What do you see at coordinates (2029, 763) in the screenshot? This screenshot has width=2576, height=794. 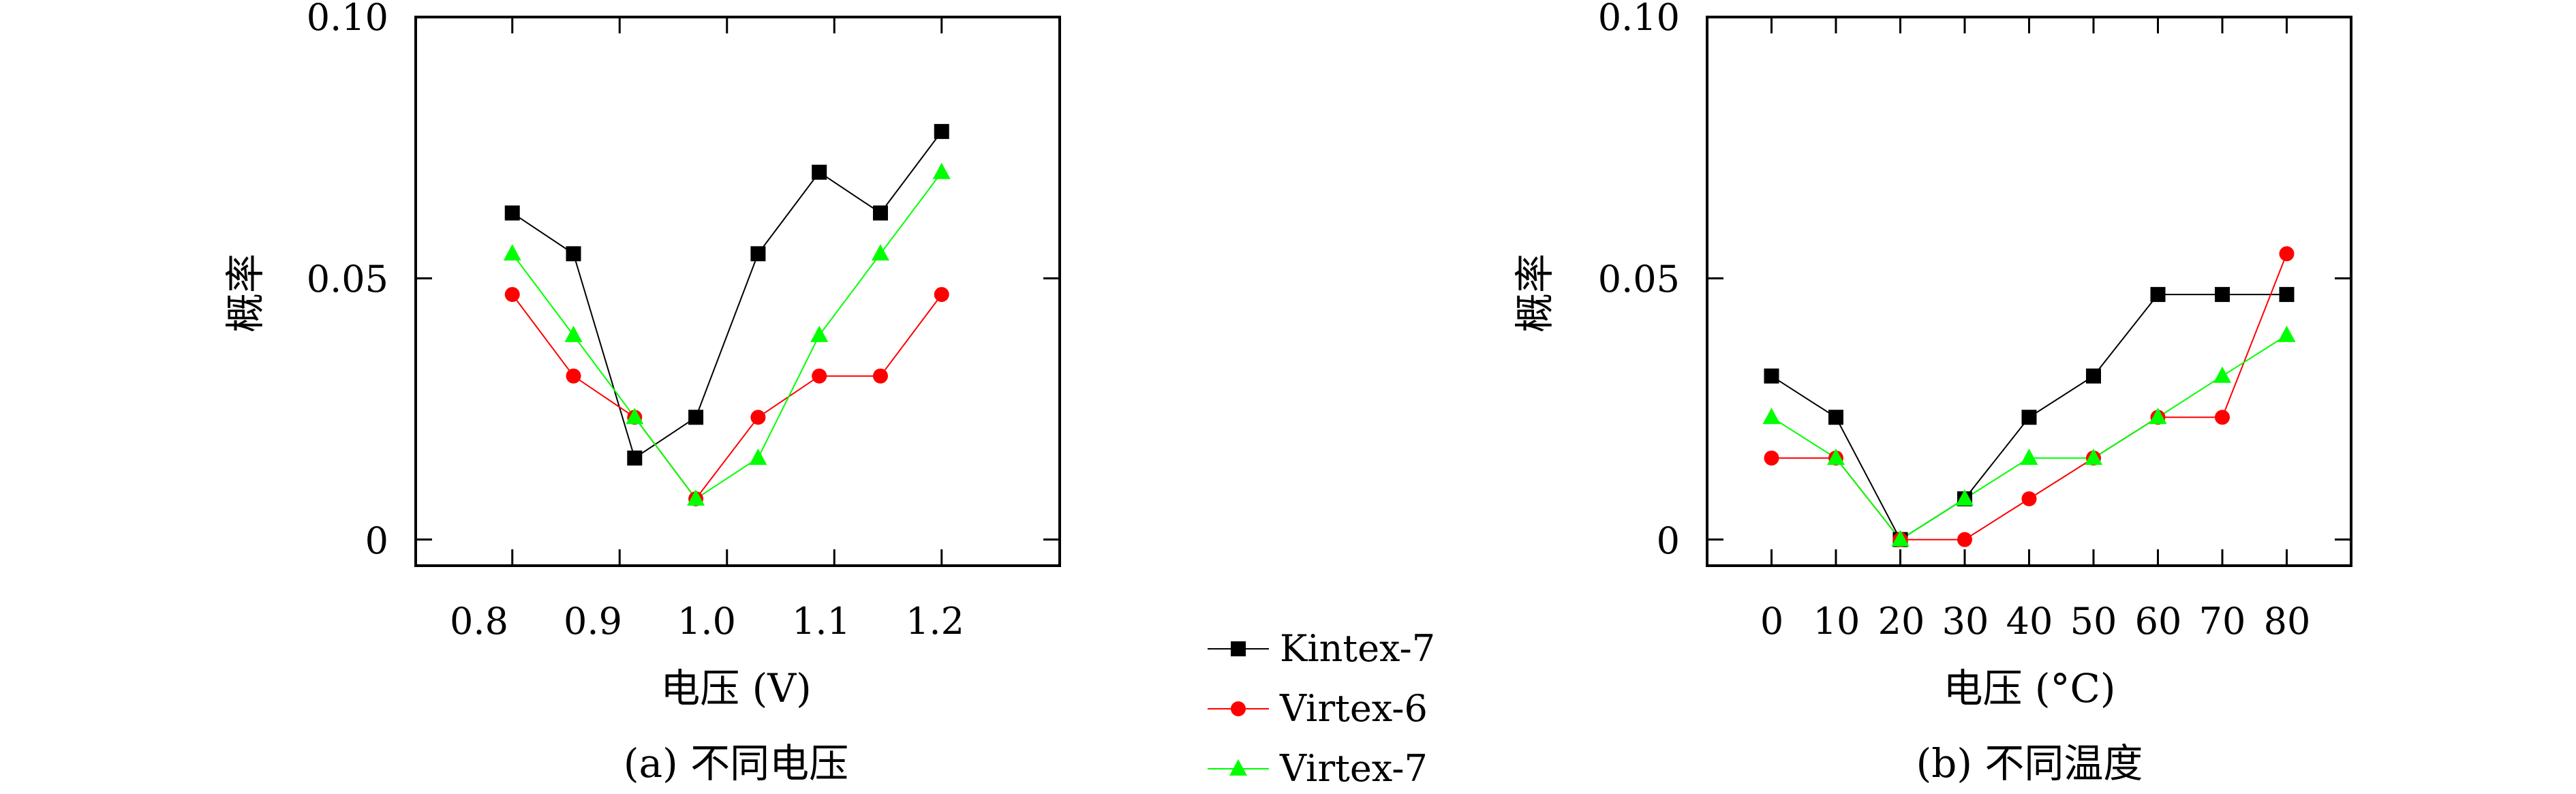 I see `panel-caption: (b) 不同温度` at bounding box center [2029, 763].